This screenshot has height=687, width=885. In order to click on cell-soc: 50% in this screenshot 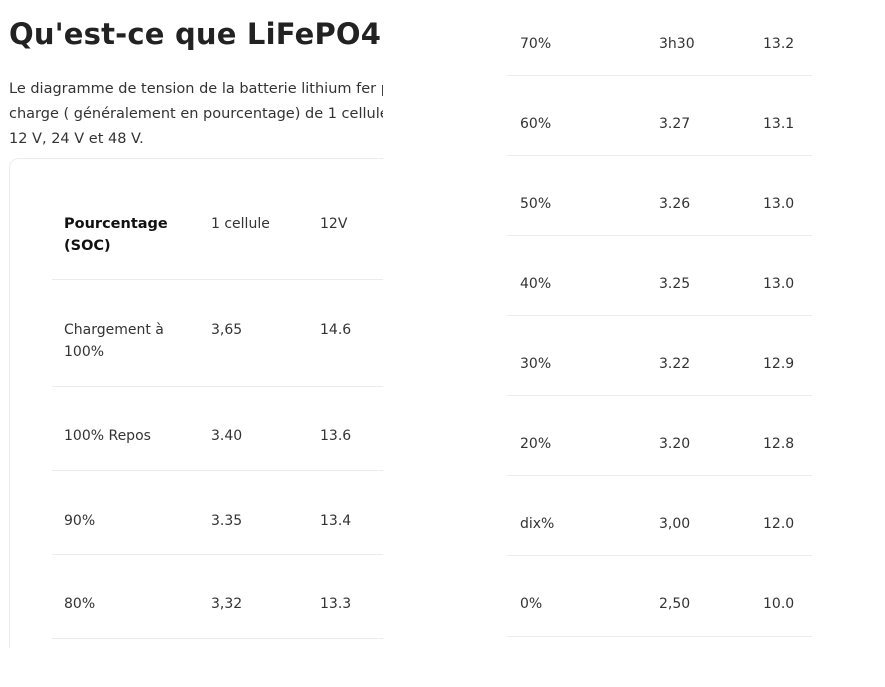, I will do `click(536, 204)`.